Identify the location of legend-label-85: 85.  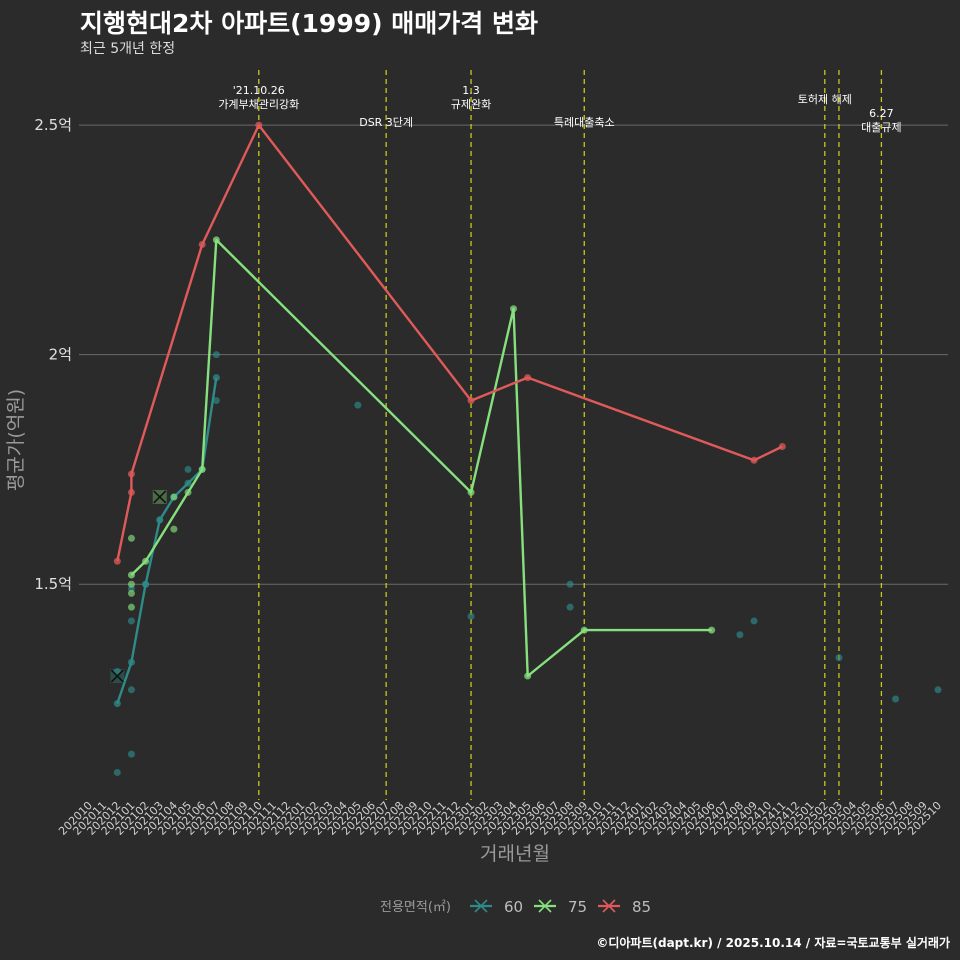
(641, 907).